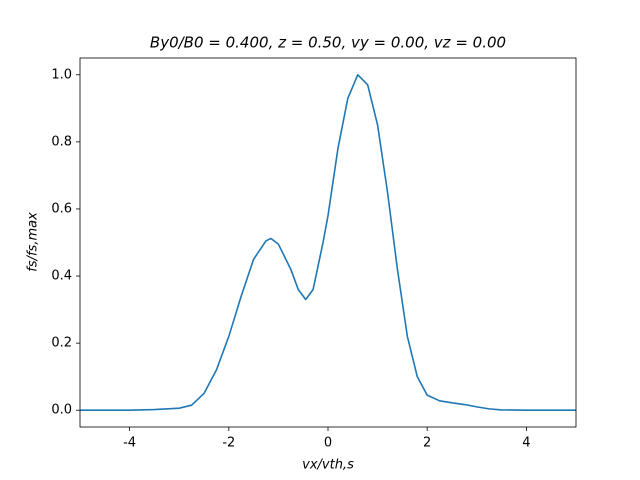  I want to click on y-tick-label: 0.6, so click(61, 208).